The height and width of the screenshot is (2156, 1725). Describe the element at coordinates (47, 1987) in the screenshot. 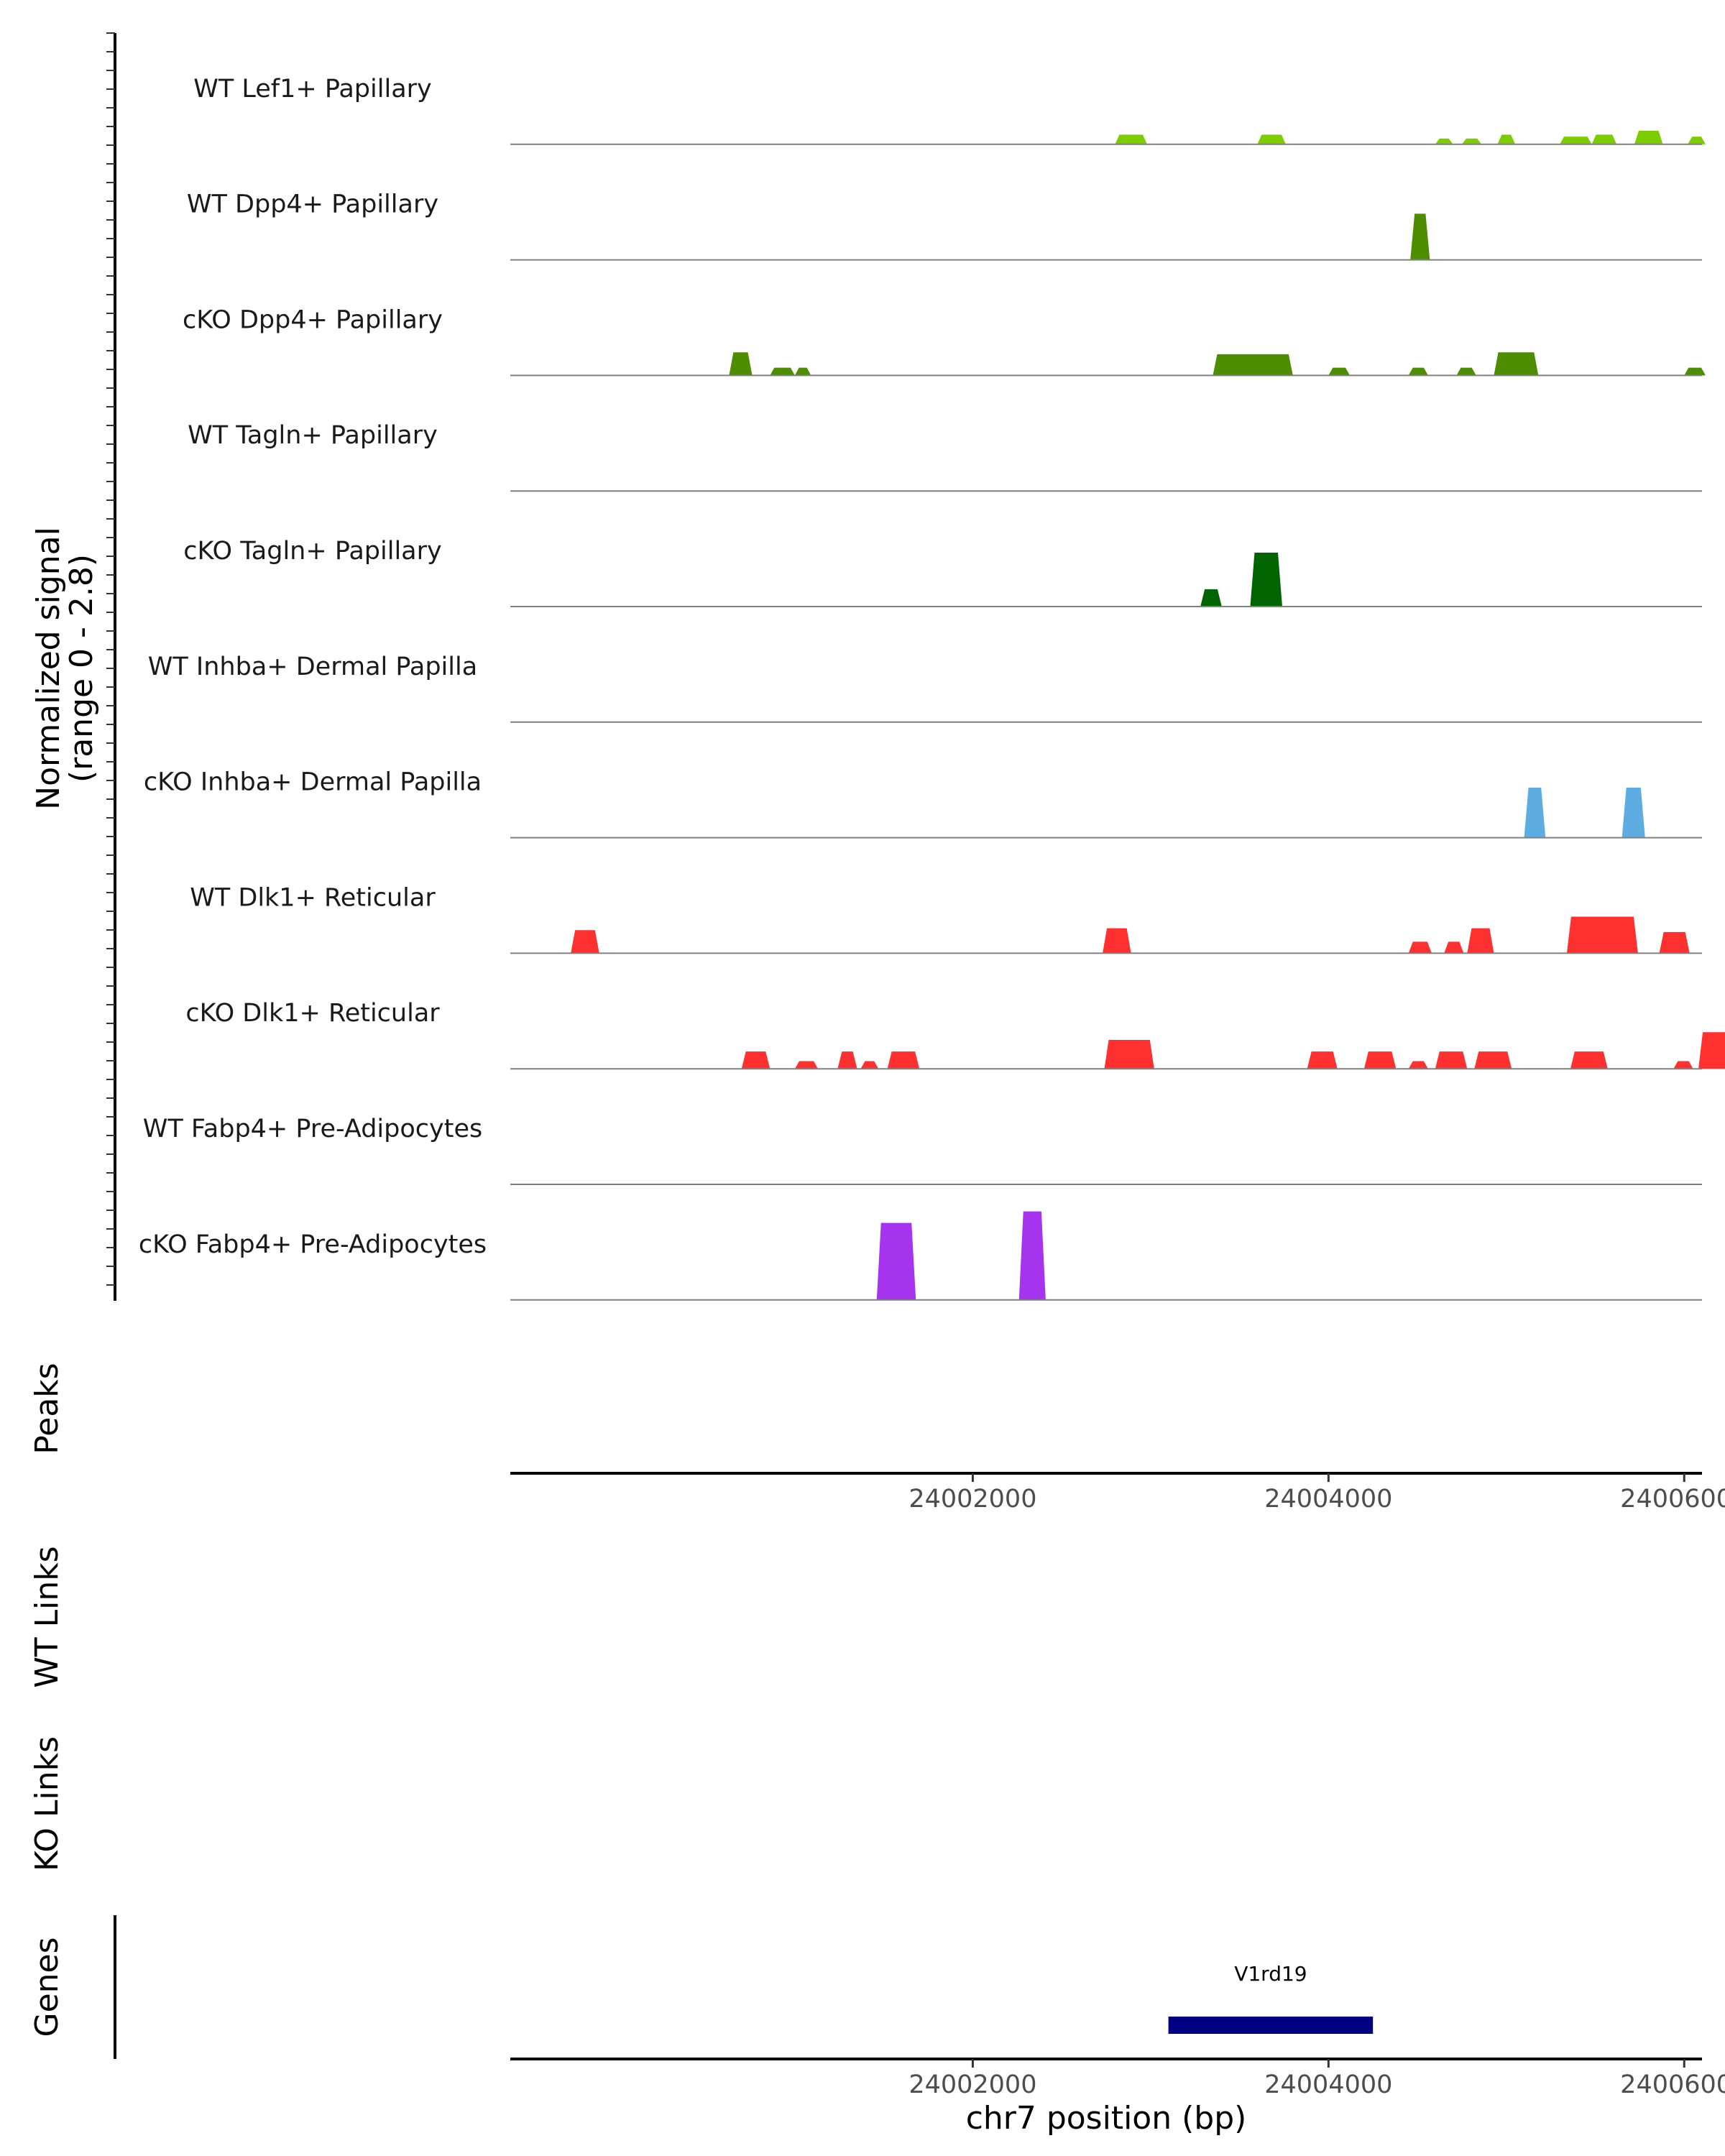

I see `genes-label: Genes` at that location.